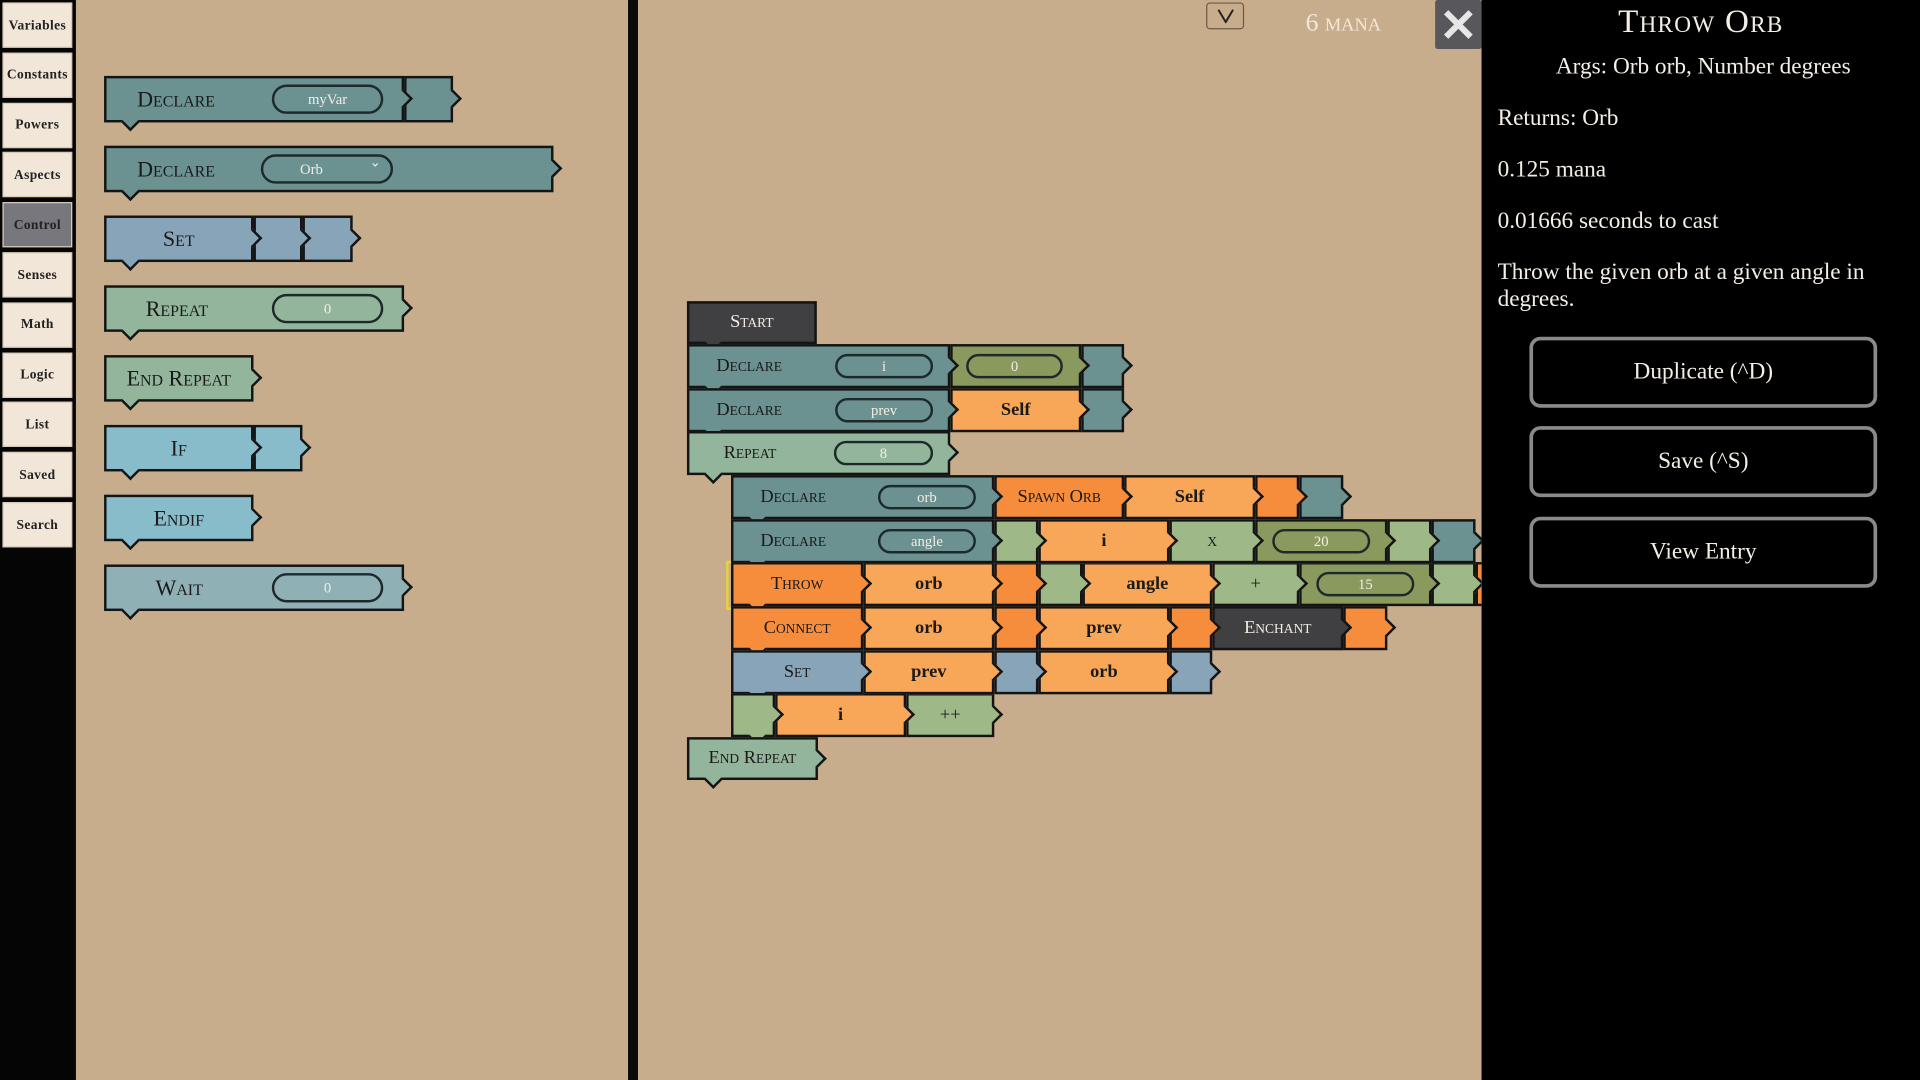  I want to click on value-text: i, so click(884, 365).